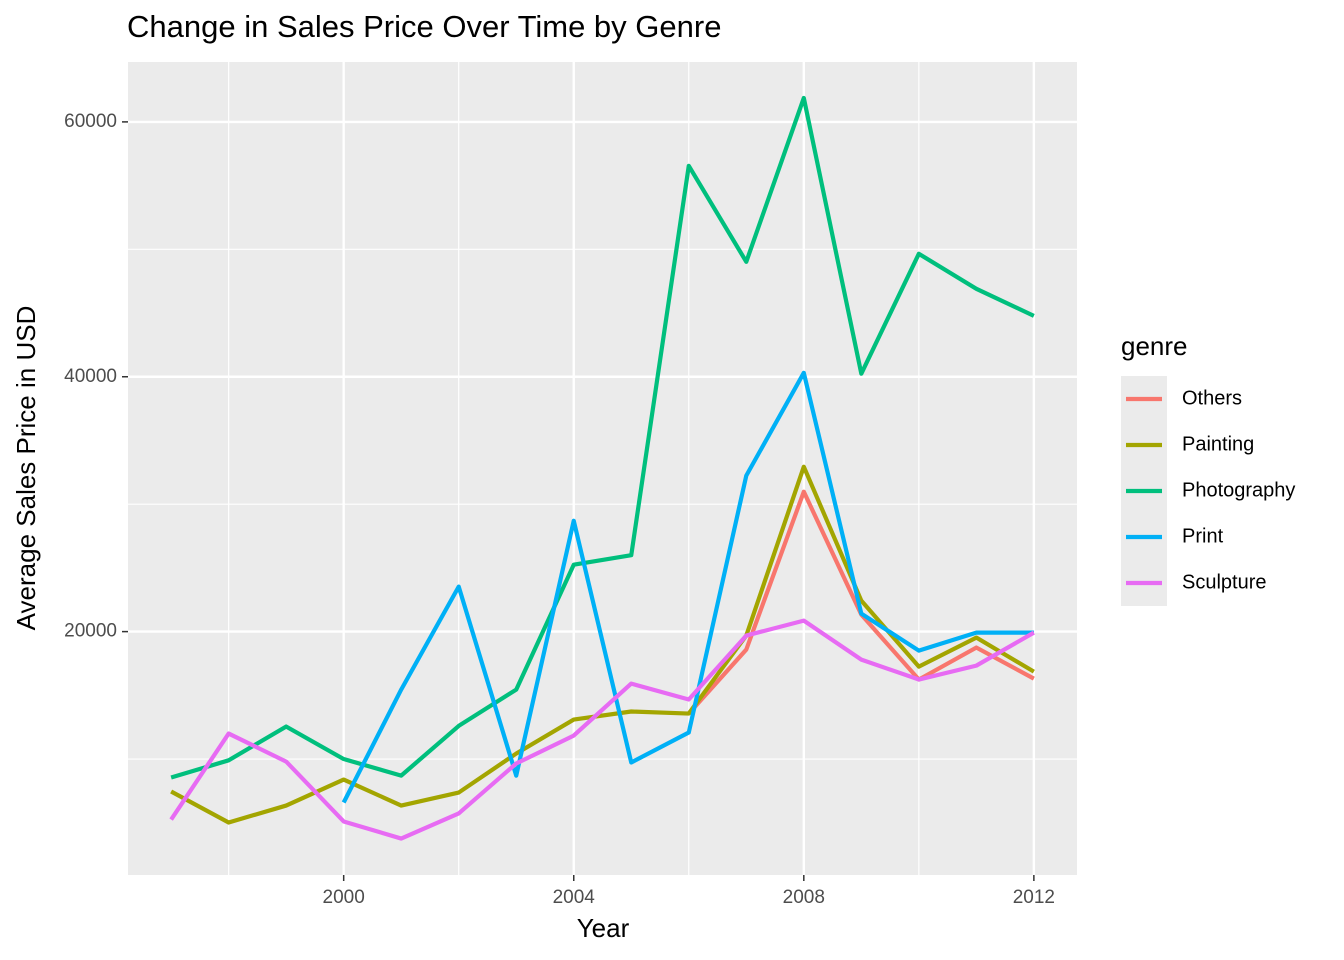 The width and height of the screenshot is (1344, 960). I want to click on legend-label: Painting, so click(1218, 444).